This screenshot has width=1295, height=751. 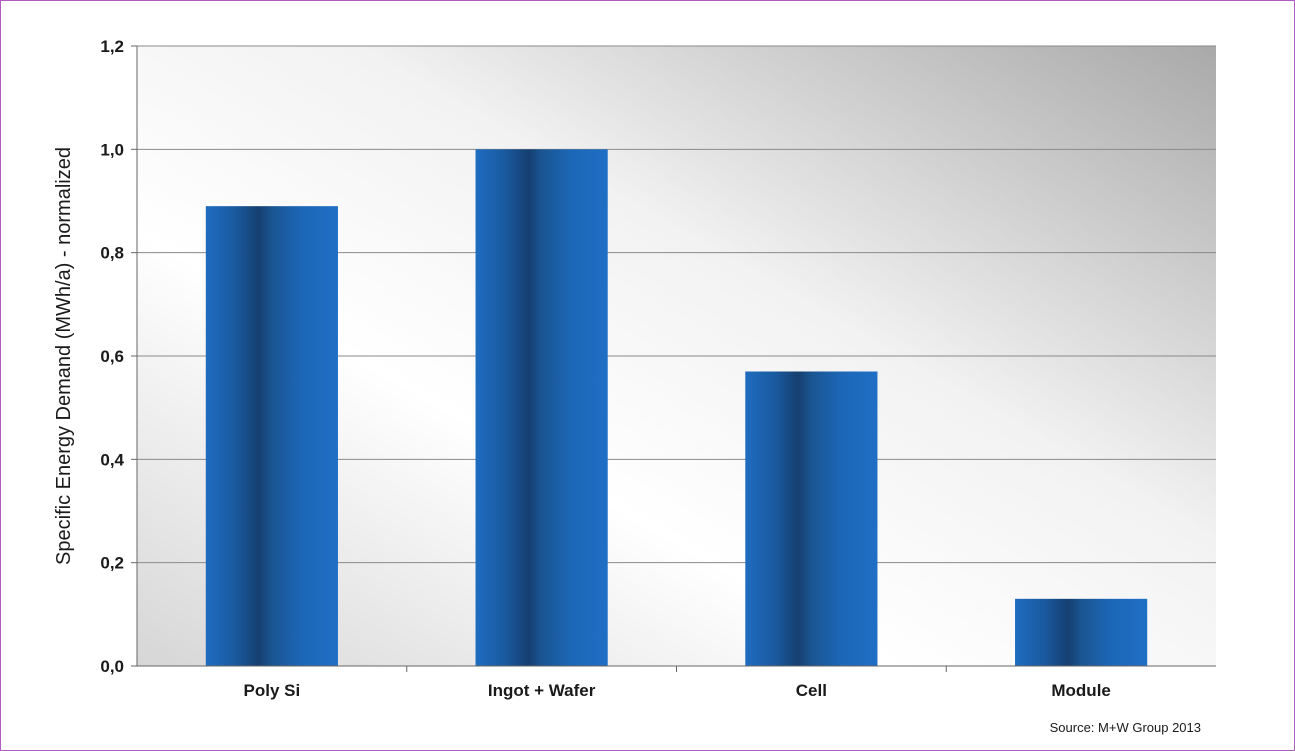 I want to click on y-tick-label: 0,4, so click(x=112, y=459).